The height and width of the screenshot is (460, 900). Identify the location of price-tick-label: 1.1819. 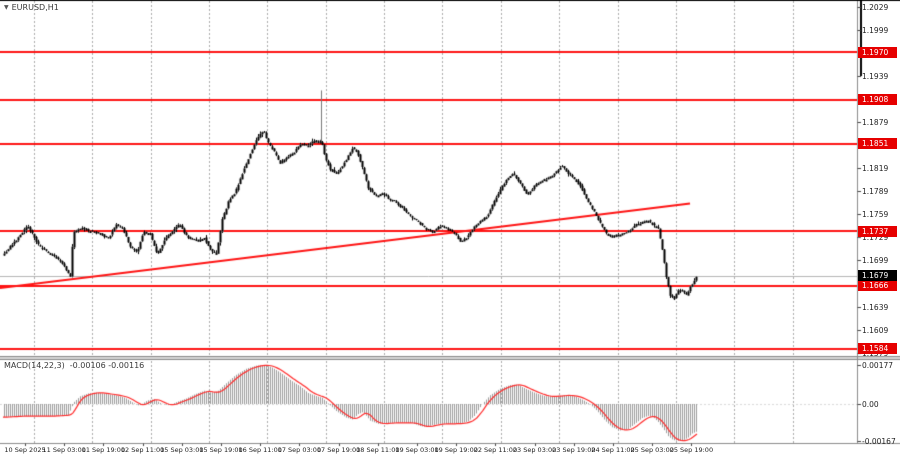
(875, 169).